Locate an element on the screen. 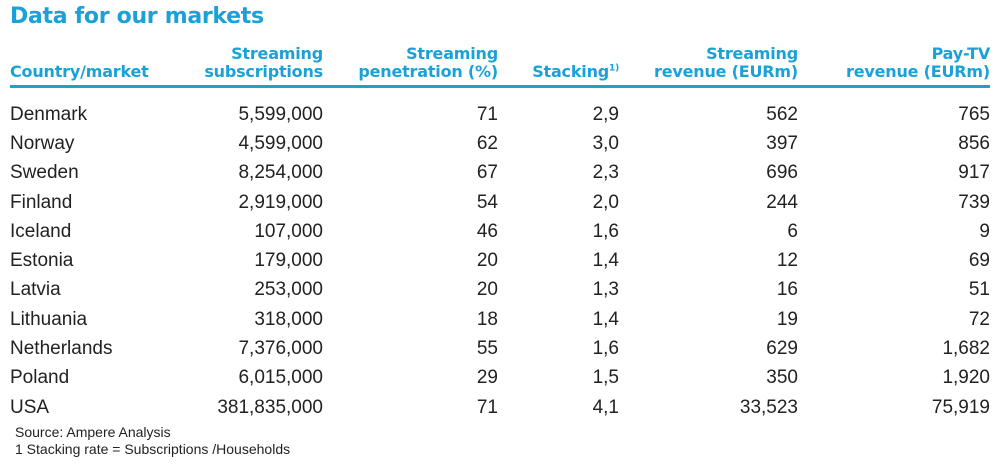 Image resolution: width=1003 pixels, height=464 pixels. cell-country-market: Netherlands is located at coordinates (61, 349).